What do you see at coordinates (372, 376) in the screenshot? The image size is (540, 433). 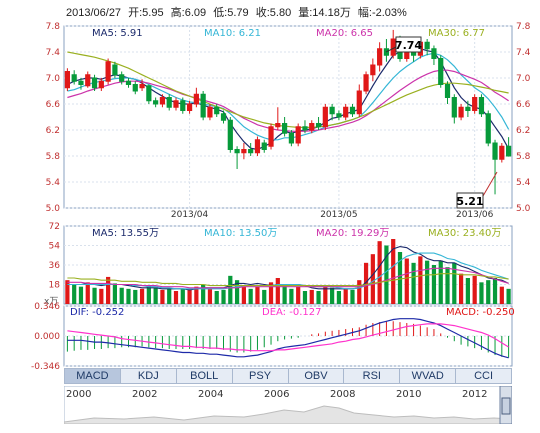 I see `tab-rsi: RSI` at bounding box center [372, 376].